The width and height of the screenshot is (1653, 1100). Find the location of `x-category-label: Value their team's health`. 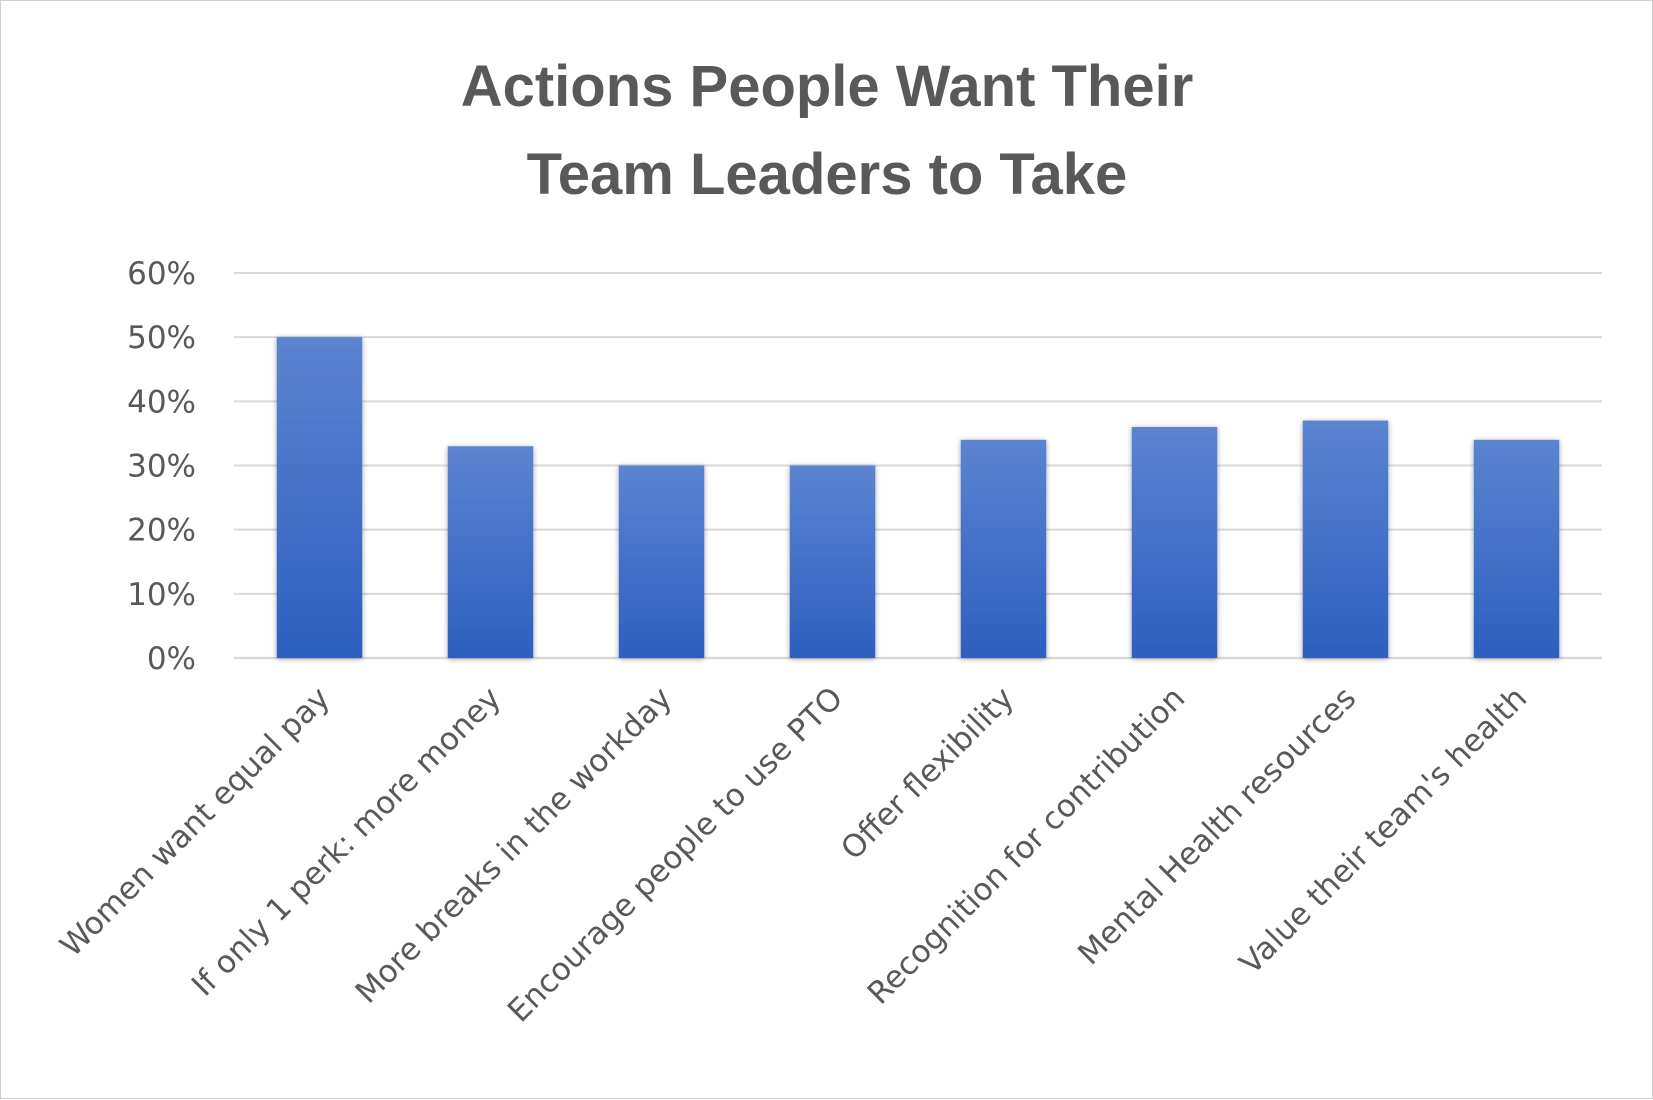

x-category-label: Value their team's health is located at coordinates (1383, 830).